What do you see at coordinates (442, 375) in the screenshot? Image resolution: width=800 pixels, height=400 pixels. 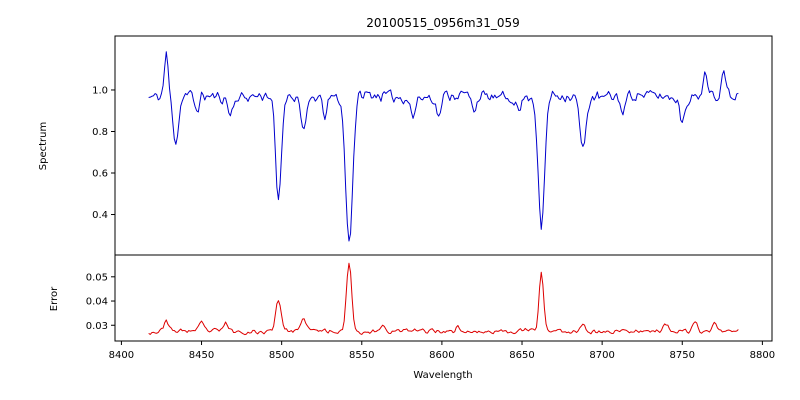 I see `xlabel: Wavelength` at bounding box center [442, 375].